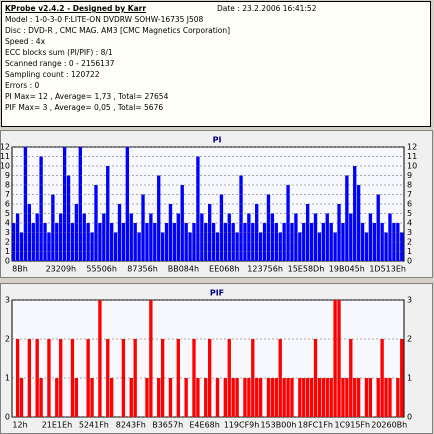 Image resolution: width=434 pixels, height=434 pixels. Describe the element at coordinates (265, 269) in the screenshot. I see `x-tick-label: 123756h` at that location.